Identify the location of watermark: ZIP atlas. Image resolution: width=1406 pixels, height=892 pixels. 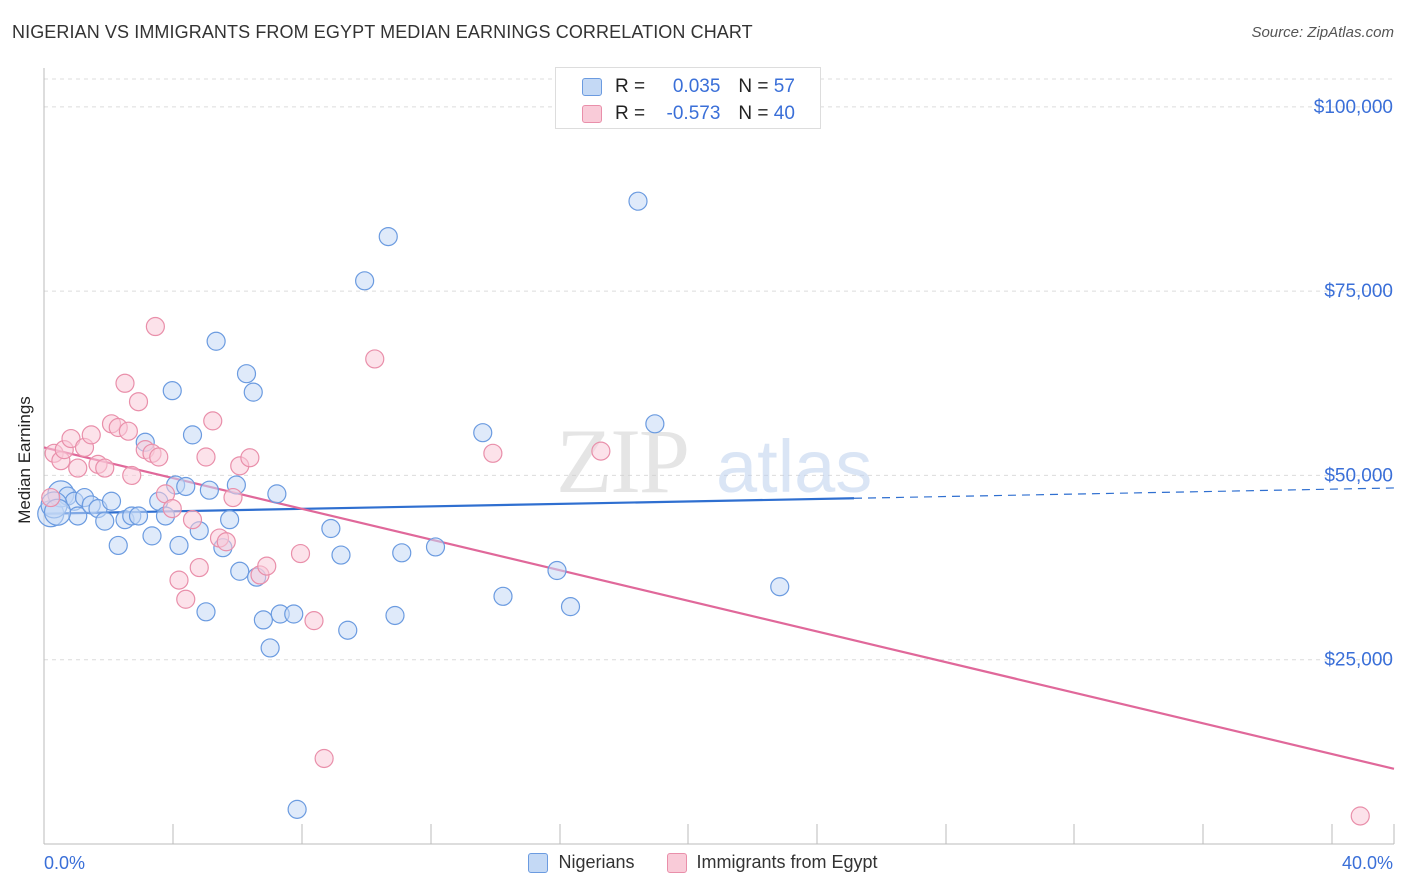
(714, 461).